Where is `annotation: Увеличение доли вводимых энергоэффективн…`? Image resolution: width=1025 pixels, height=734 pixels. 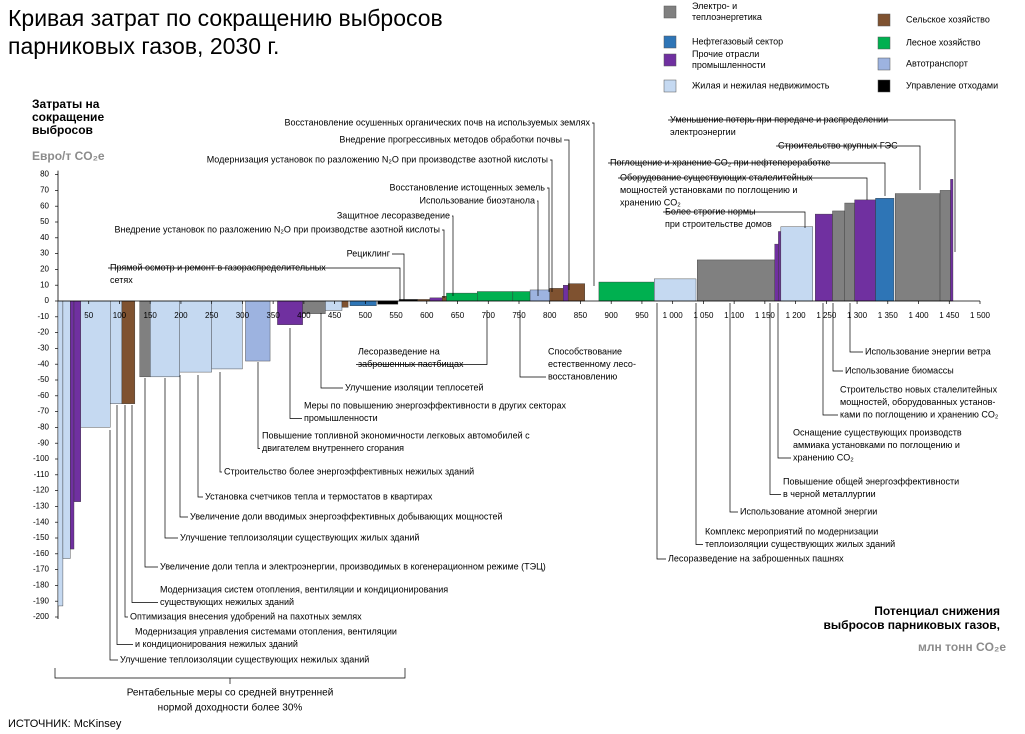 annotation: Увеличение доли вводимых энергоэффективн… is located at coordinates (346, 516).